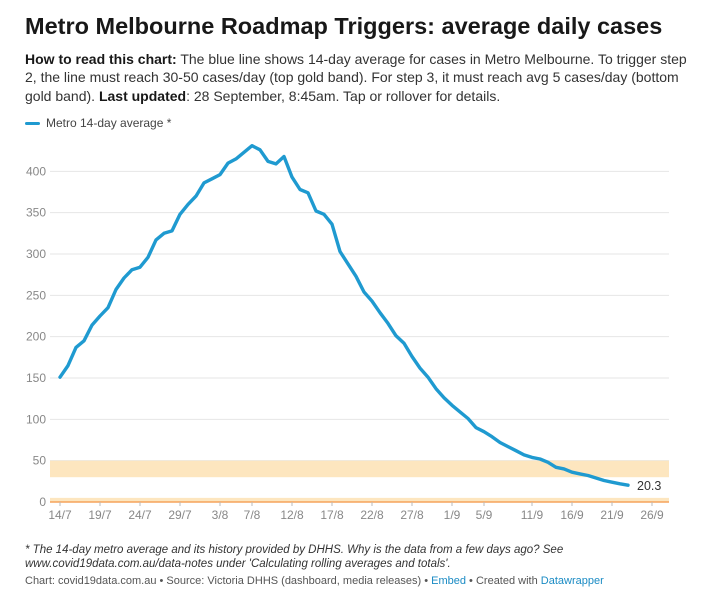  What do you see at coordinates (36, 419) in the screenshot?
I see `y-tick-label-100: 100` at bounding box center [36, 419].